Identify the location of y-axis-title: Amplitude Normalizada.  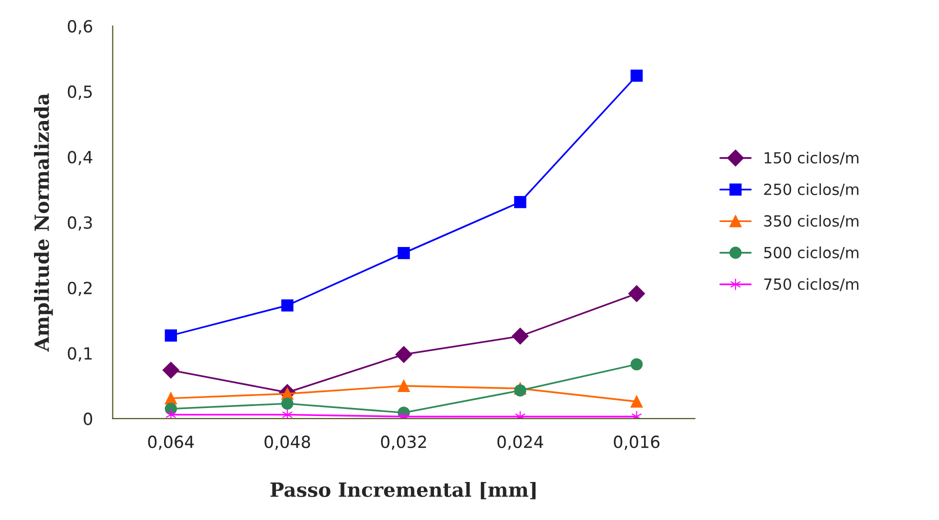
(43, 222).